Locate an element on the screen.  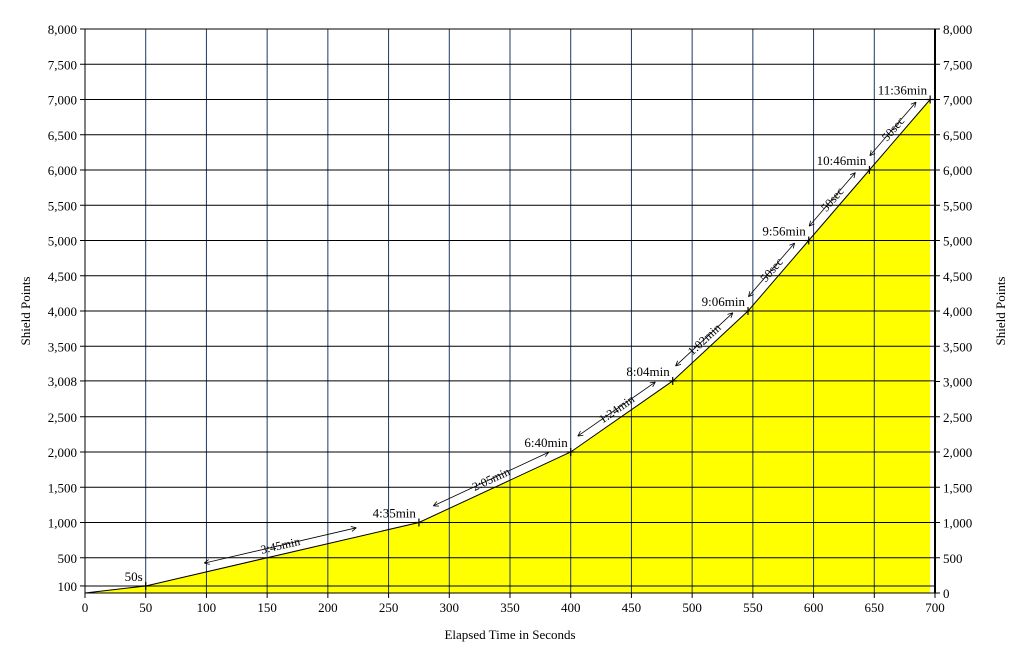
y-tick-label-left: 6,500 is located at coordinates (62, 135).